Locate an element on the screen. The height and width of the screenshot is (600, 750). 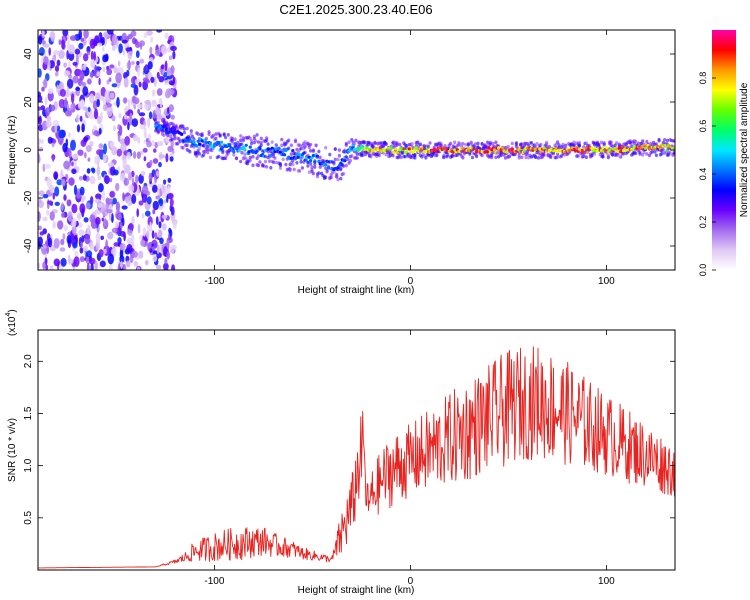
colorbar-tick-label: 0.8 is located at coordinates (703, 78).